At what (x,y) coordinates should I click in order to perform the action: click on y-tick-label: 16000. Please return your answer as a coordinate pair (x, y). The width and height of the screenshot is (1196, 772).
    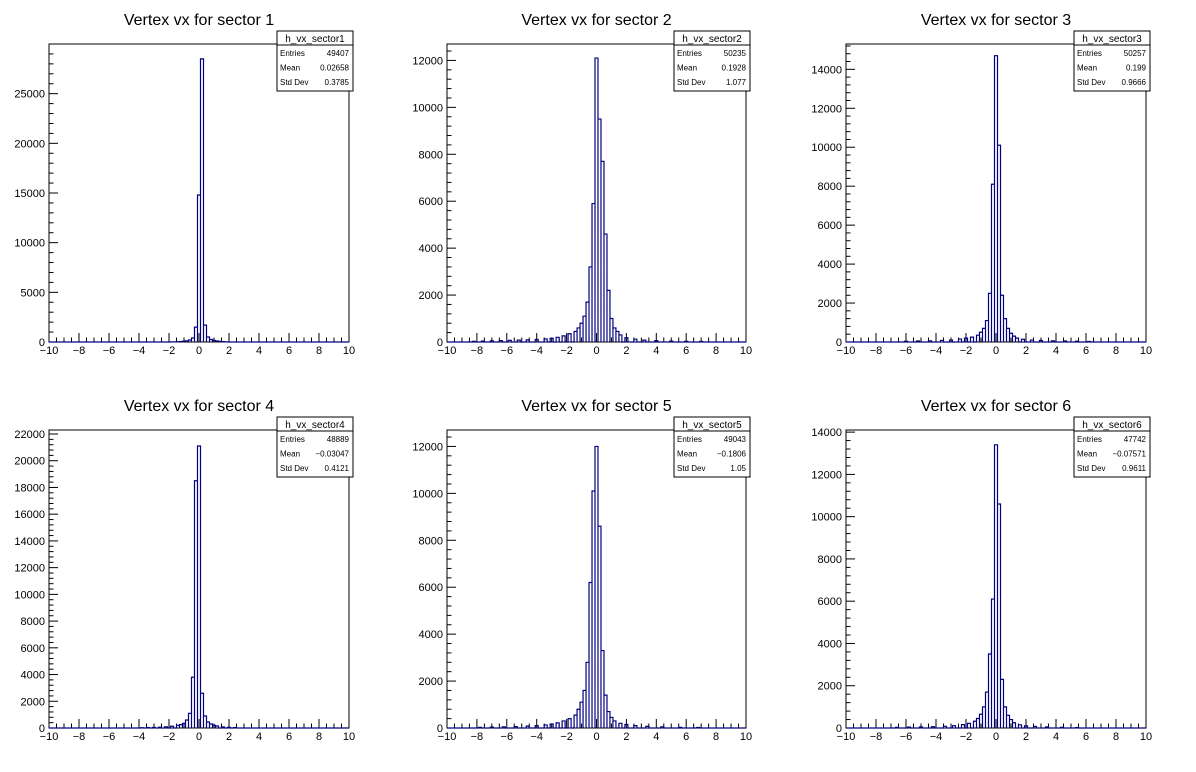
    Looking at the image, I should click on (29, 515).